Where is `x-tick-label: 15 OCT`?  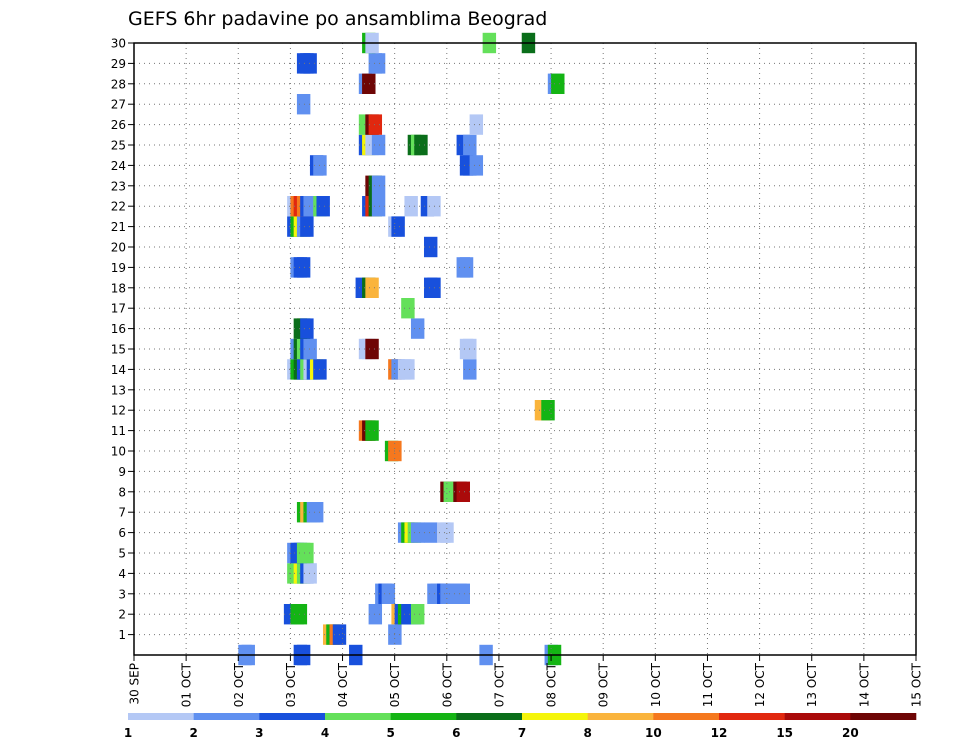 x-tick-label: 15 OCT is located at coordinates (917, 684).